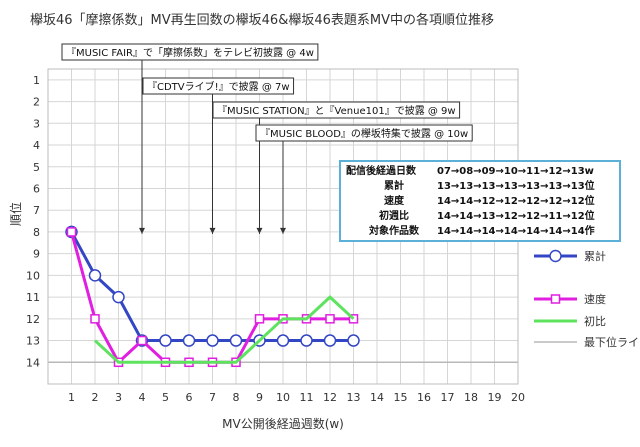 This screenshot has width=640, height=447. Describe the element at coordinates (424, 397) in the screenshot. I see `x-tick-label: 16` at that location.